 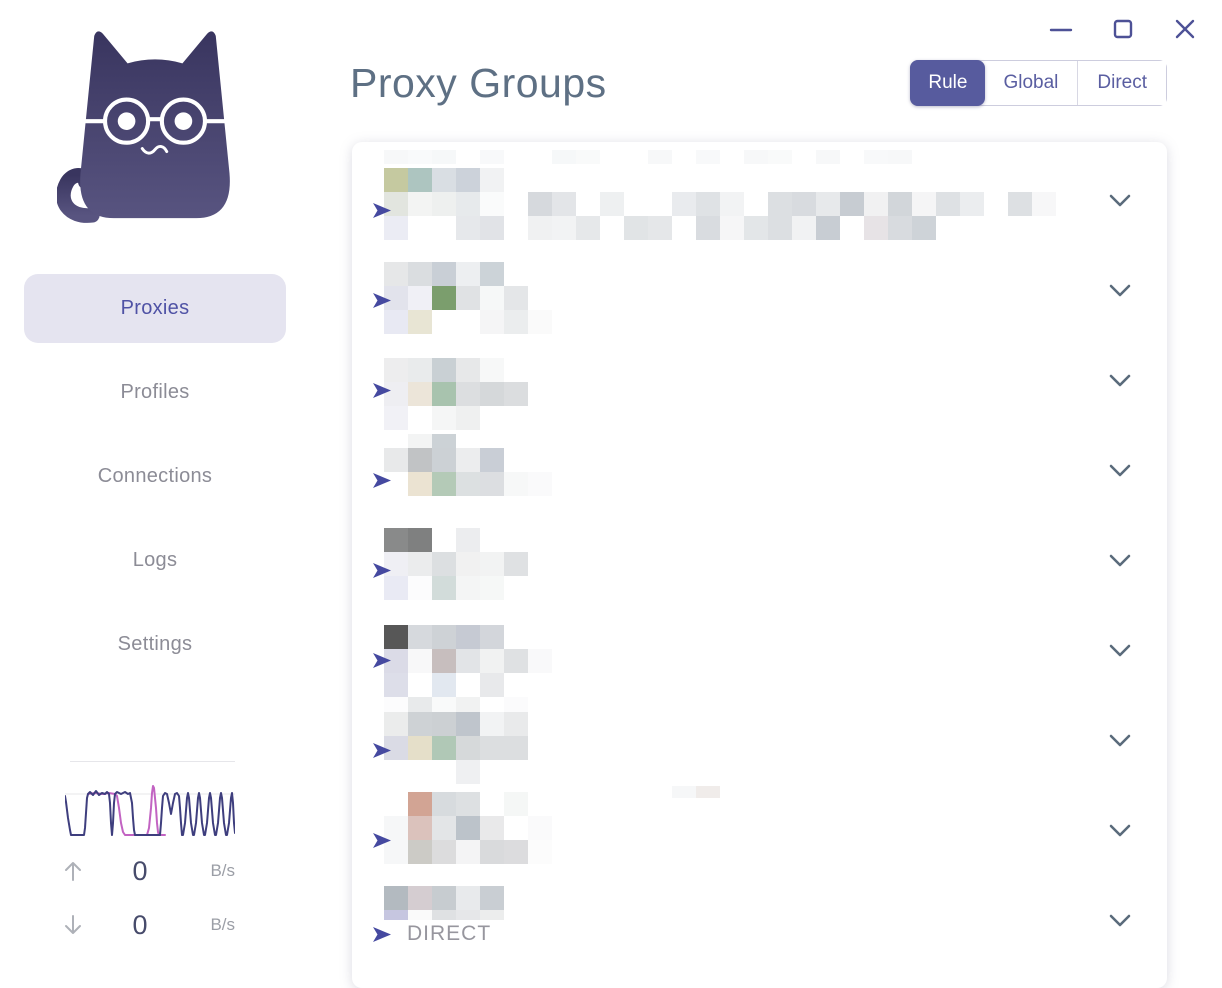 I want to click on sidebar-item-label: Logs, so click(x=155, y=560).